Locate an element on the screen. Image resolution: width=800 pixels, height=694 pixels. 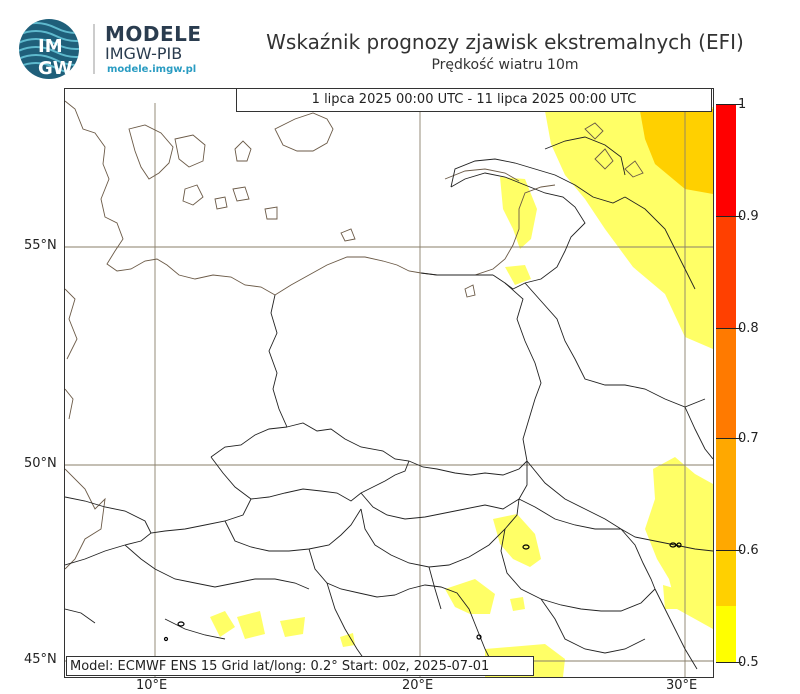
efi-colorbar is located at coordinates (726, 383).